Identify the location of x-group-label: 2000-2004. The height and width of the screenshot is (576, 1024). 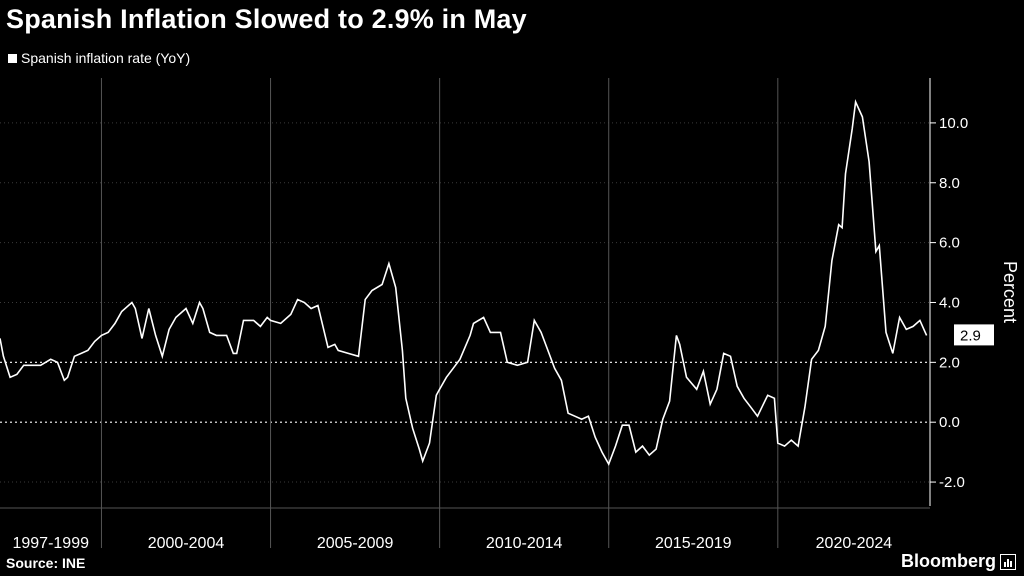
(186, 543).